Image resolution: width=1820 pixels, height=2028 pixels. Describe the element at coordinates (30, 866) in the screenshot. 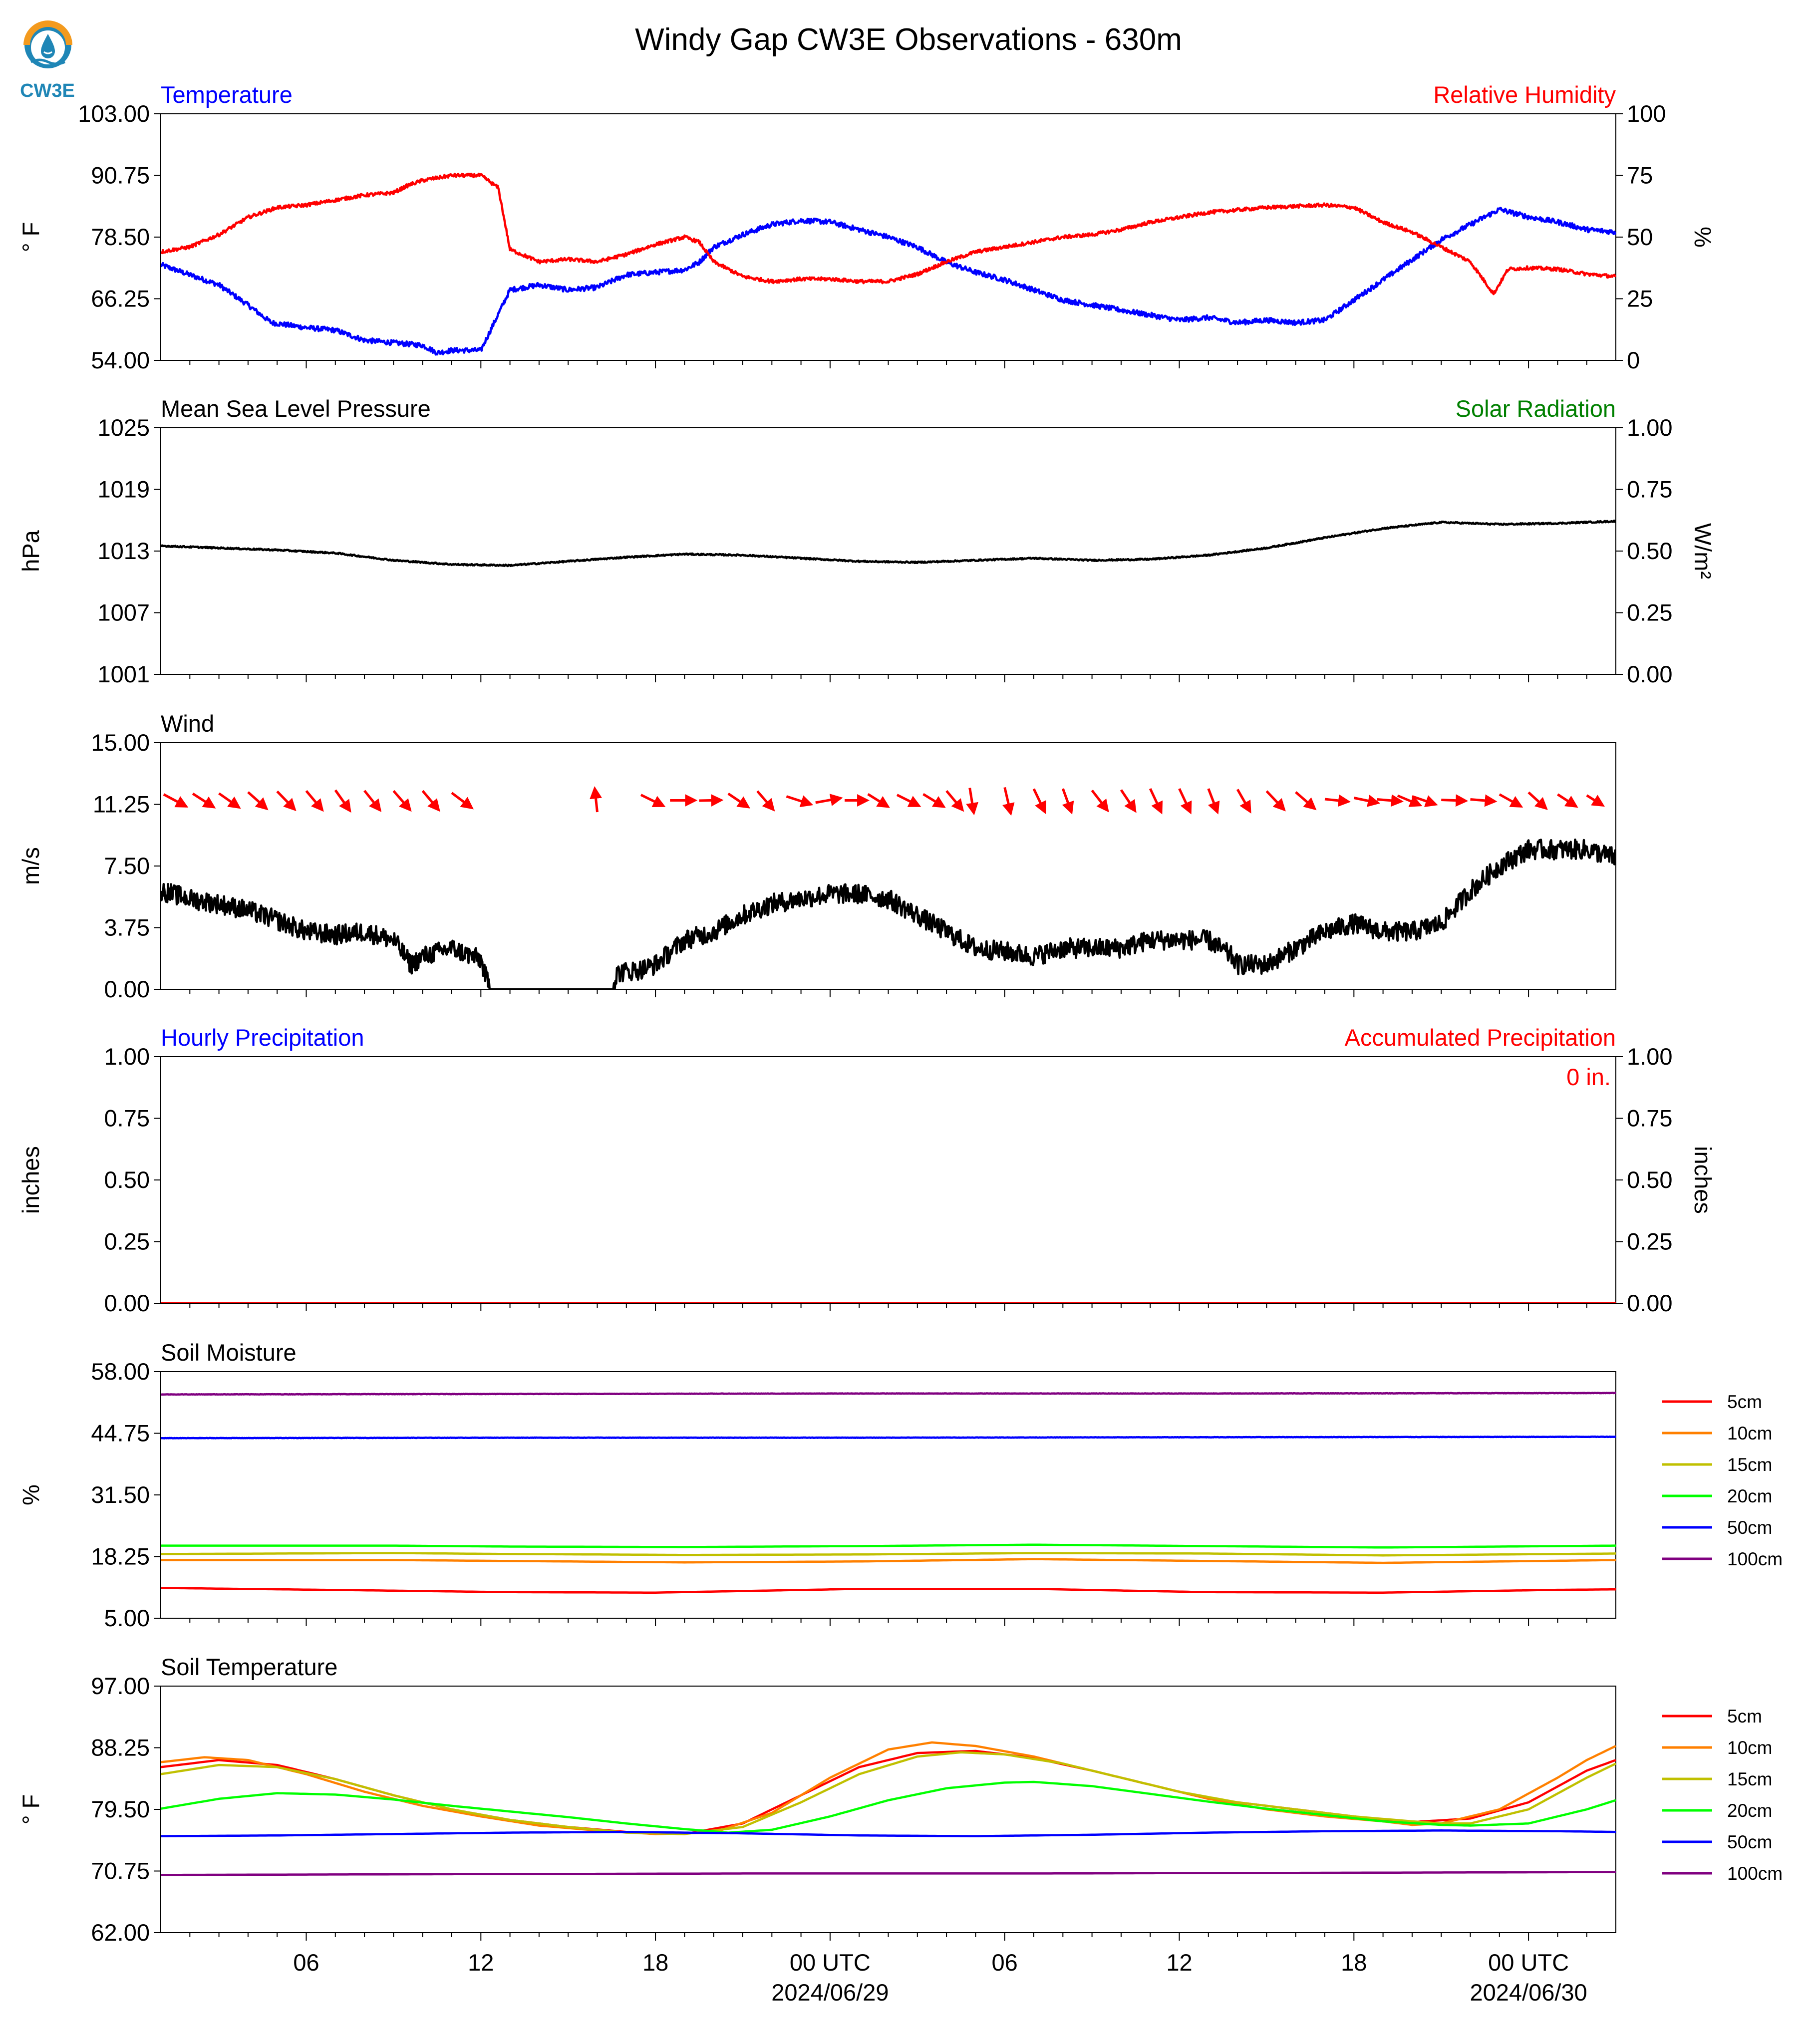

I see `y-axis-label: m/s` at that location.